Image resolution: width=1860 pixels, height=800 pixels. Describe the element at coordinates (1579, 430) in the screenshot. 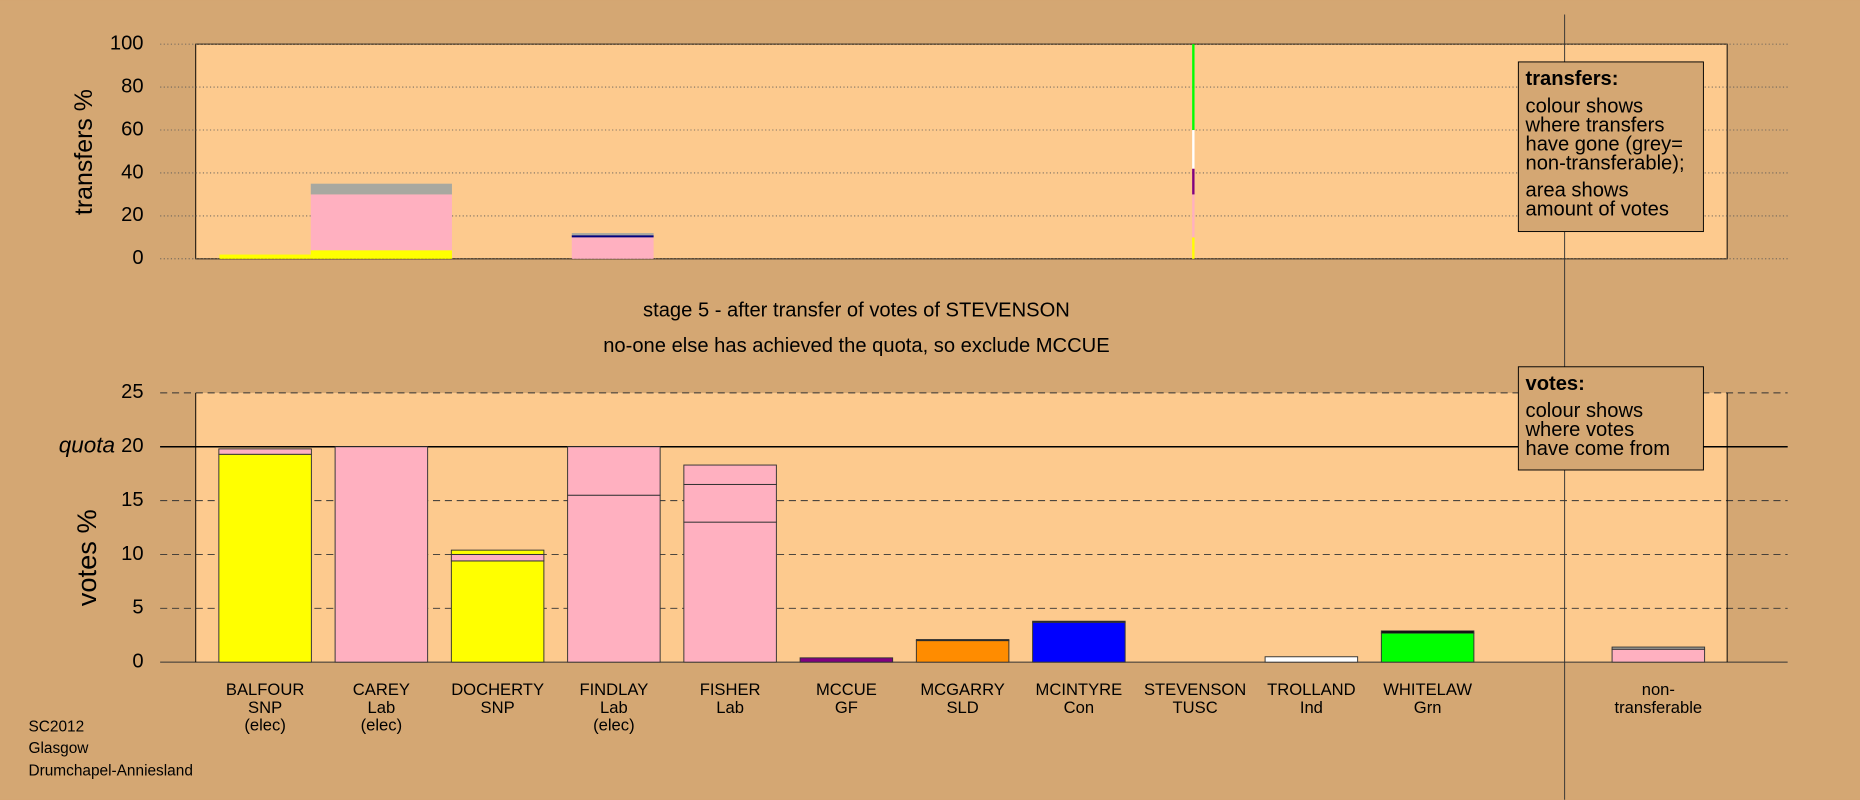

I see `legend-text: where votes` at that location.